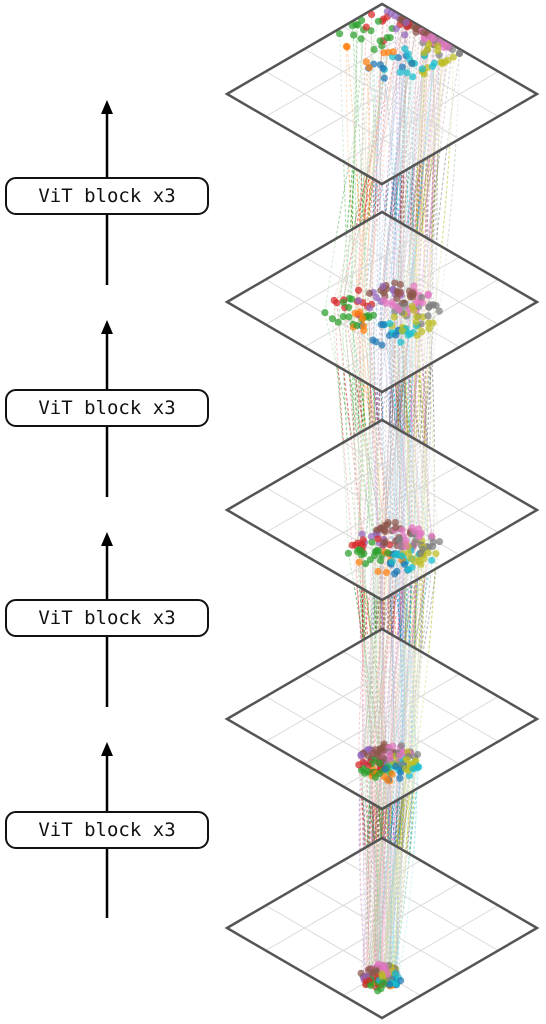 The width and height of the screenshot is (546, 1024). I want to click on vit-block-label-3: ViT block x3, so click(107, 408).